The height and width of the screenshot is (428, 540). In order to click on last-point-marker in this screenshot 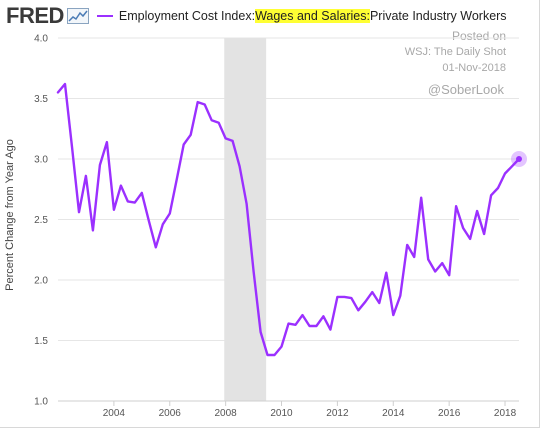, I will do `click(519, 159)`.